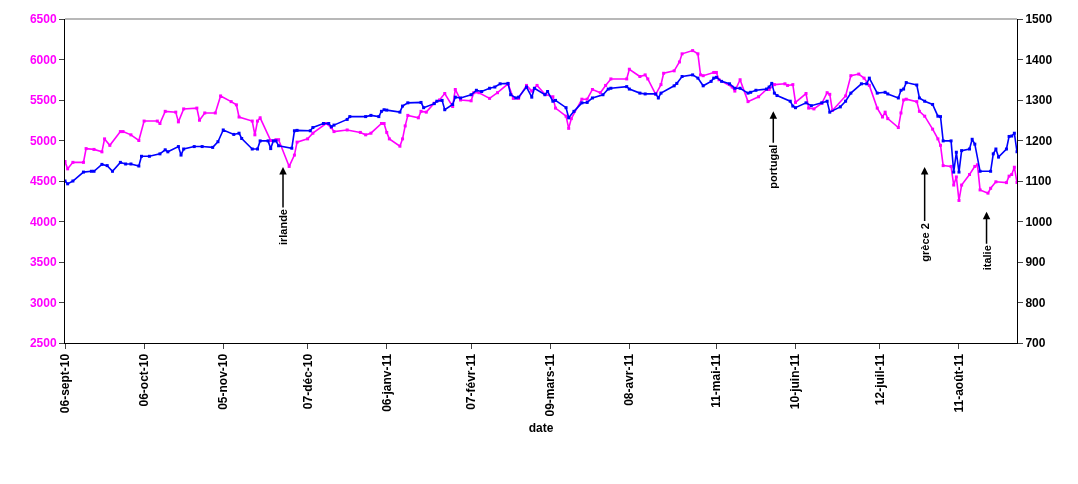  I want to click on y2-tick-label: 800, so click(1035, 302).